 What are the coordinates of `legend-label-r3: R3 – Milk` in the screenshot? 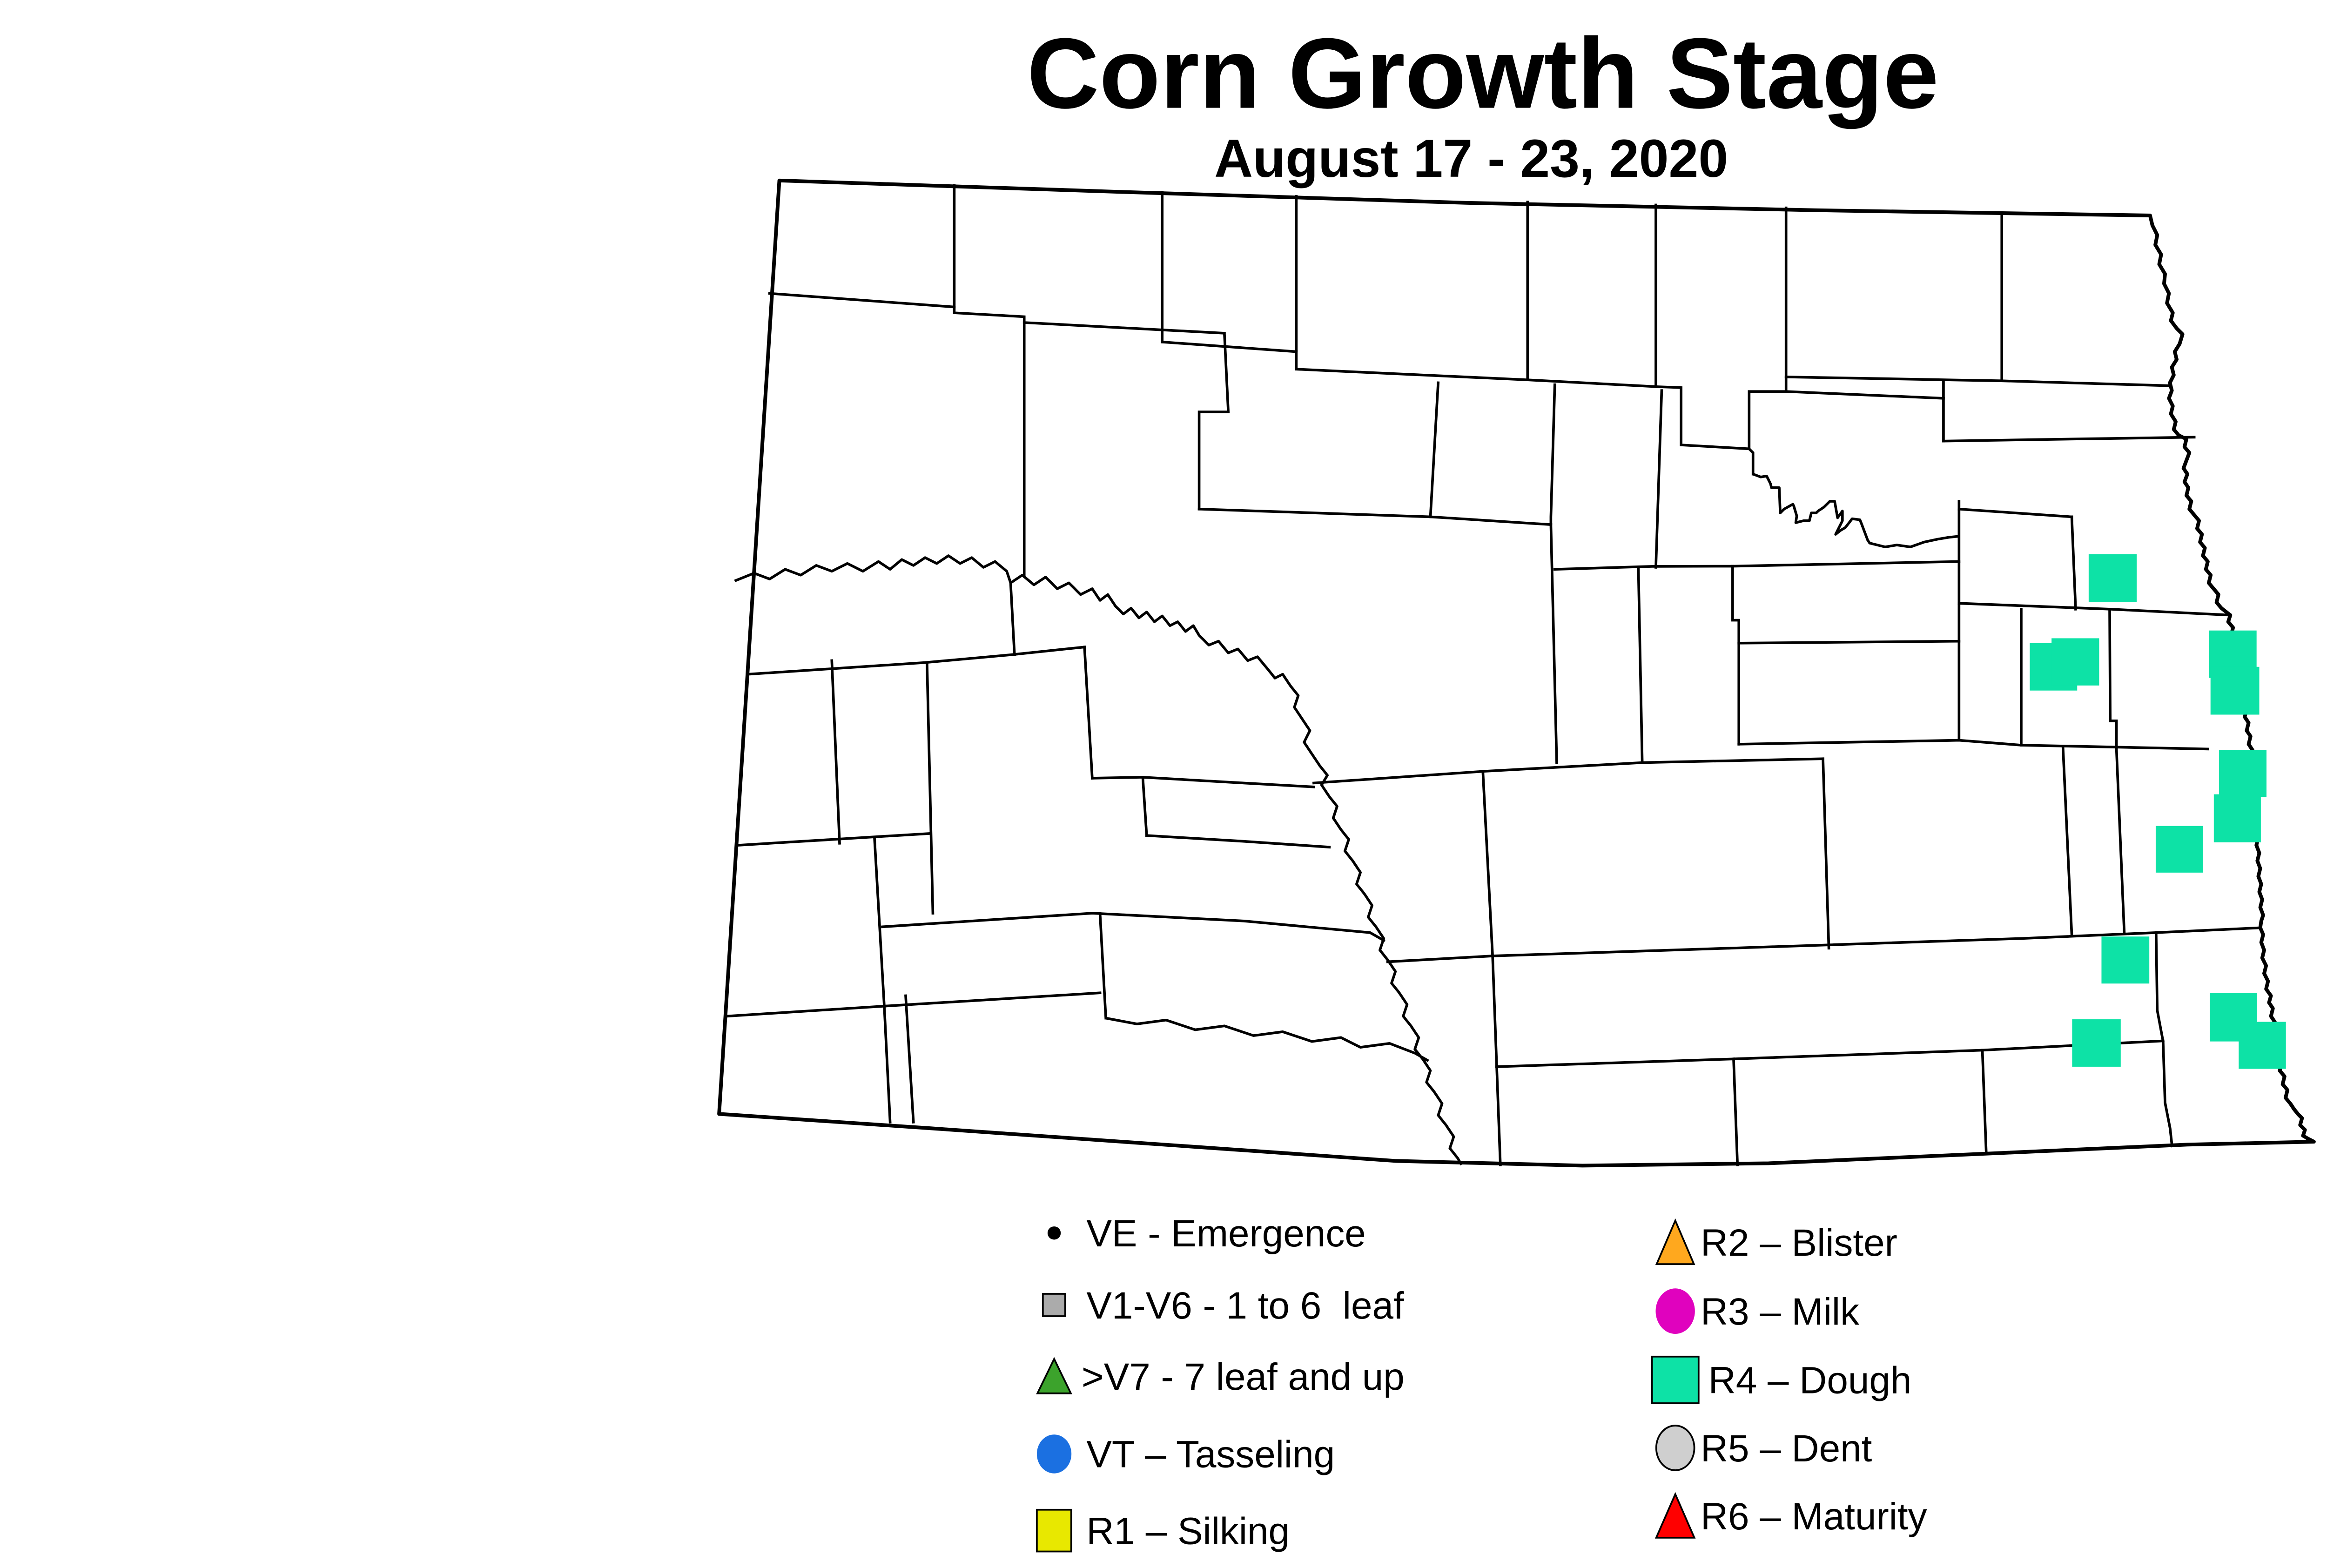 It's located at (1780, 1312).